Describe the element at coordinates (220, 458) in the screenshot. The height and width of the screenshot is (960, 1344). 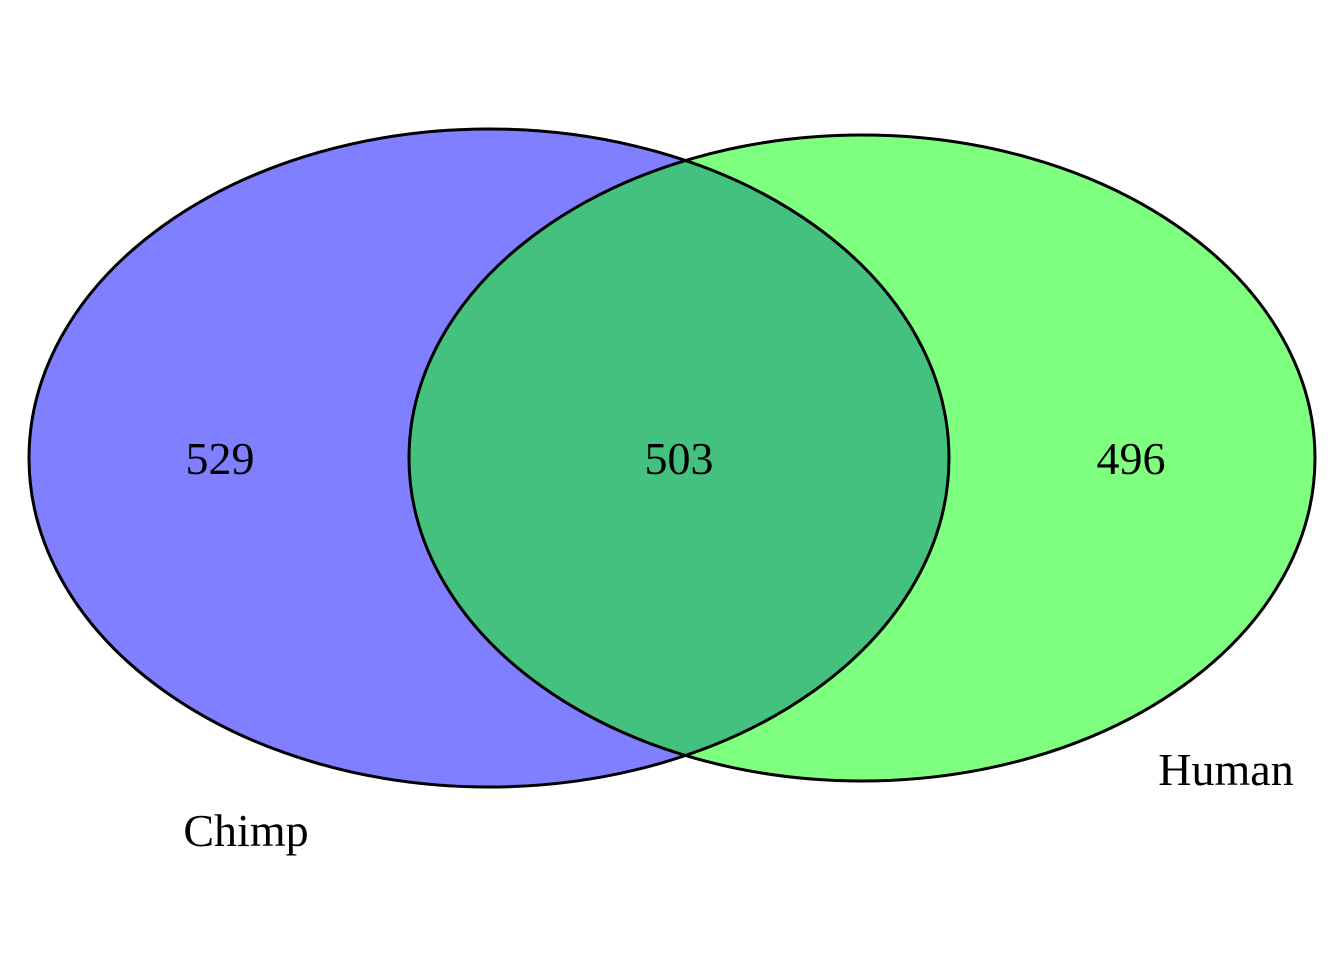
I see `chimp-only-count: 529` at that location.